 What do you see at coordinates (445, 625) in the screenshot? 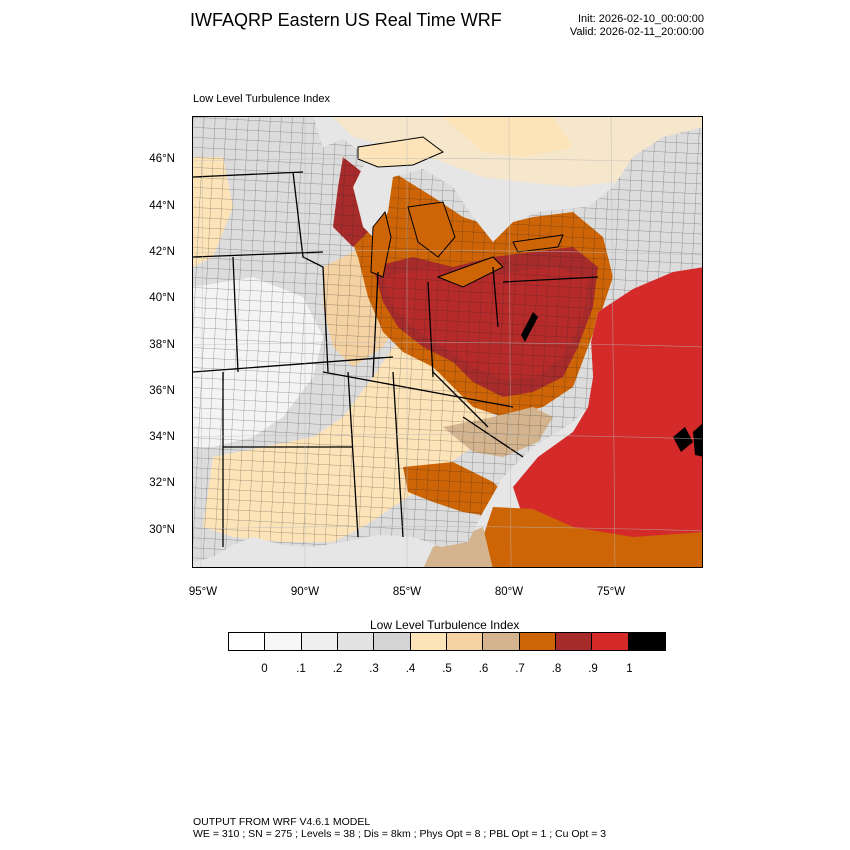
I see `colorbar-title: Low Level Turbulence Index` at bounding box center [445, 625].